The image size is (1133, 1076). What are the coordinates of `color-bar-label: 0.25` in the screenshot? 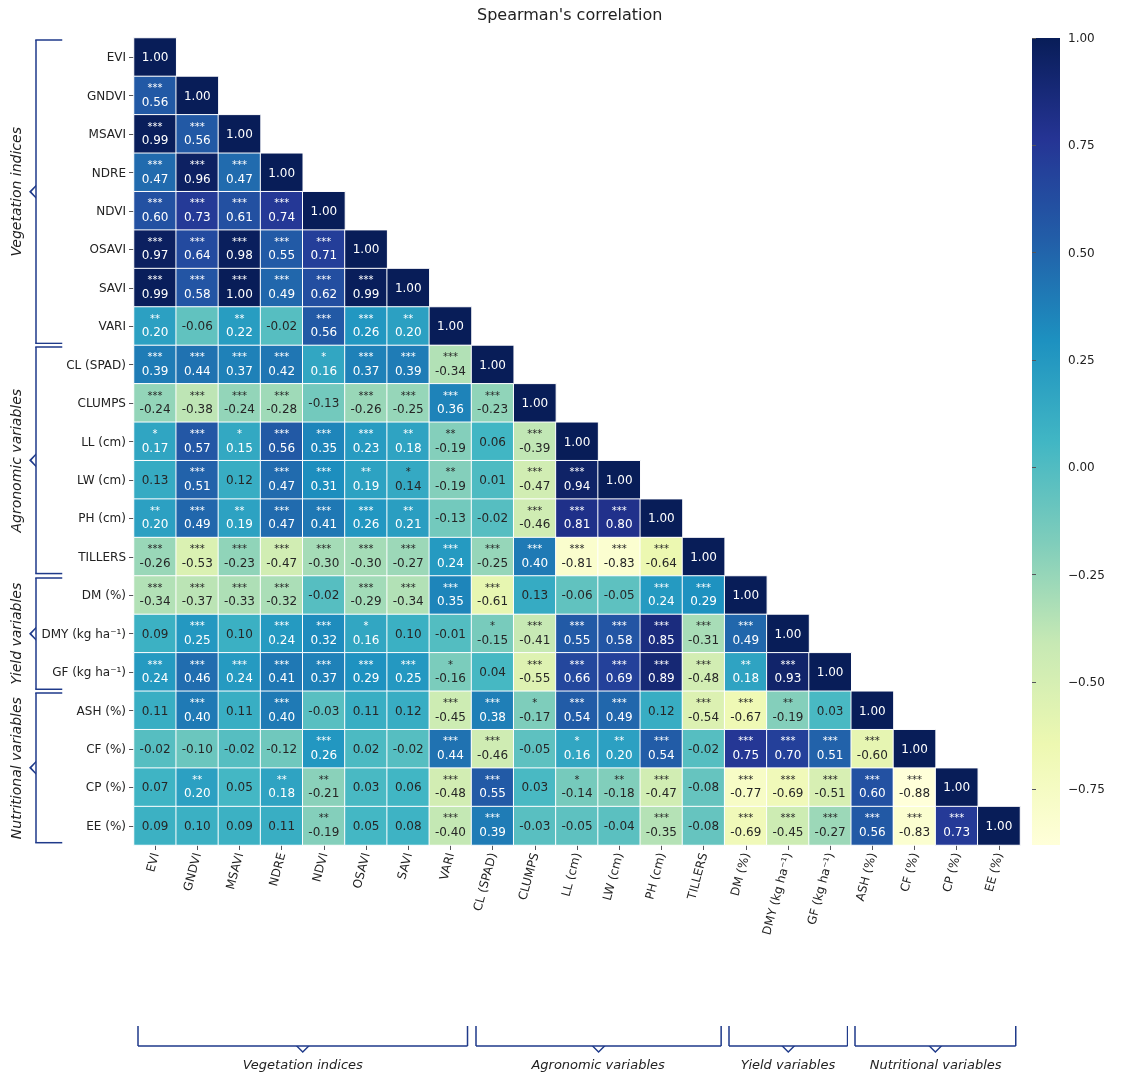 It's located at (1081, 359).